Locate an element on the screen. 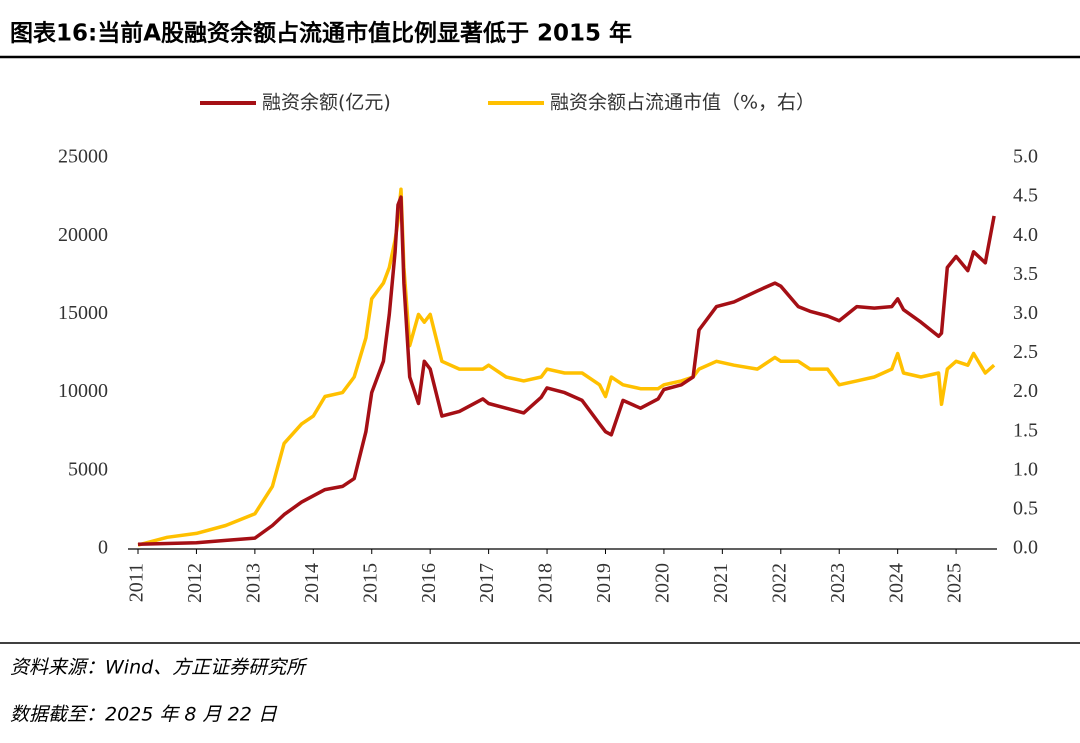 Image resolution: width=1080 pixels, height=743 pixels. note: 数据截至：2025 年 8 月 22 日 is located at coordinates (144, 715).